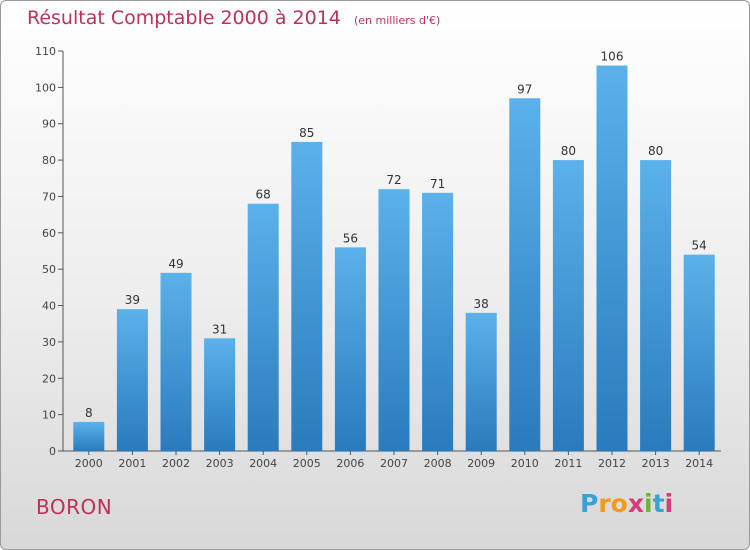 This screenshot has height=550, width=750. Describe the element at coordinates (350, 463) in the screenshot. I see `x-tick-label-2006: 2006` at that location.